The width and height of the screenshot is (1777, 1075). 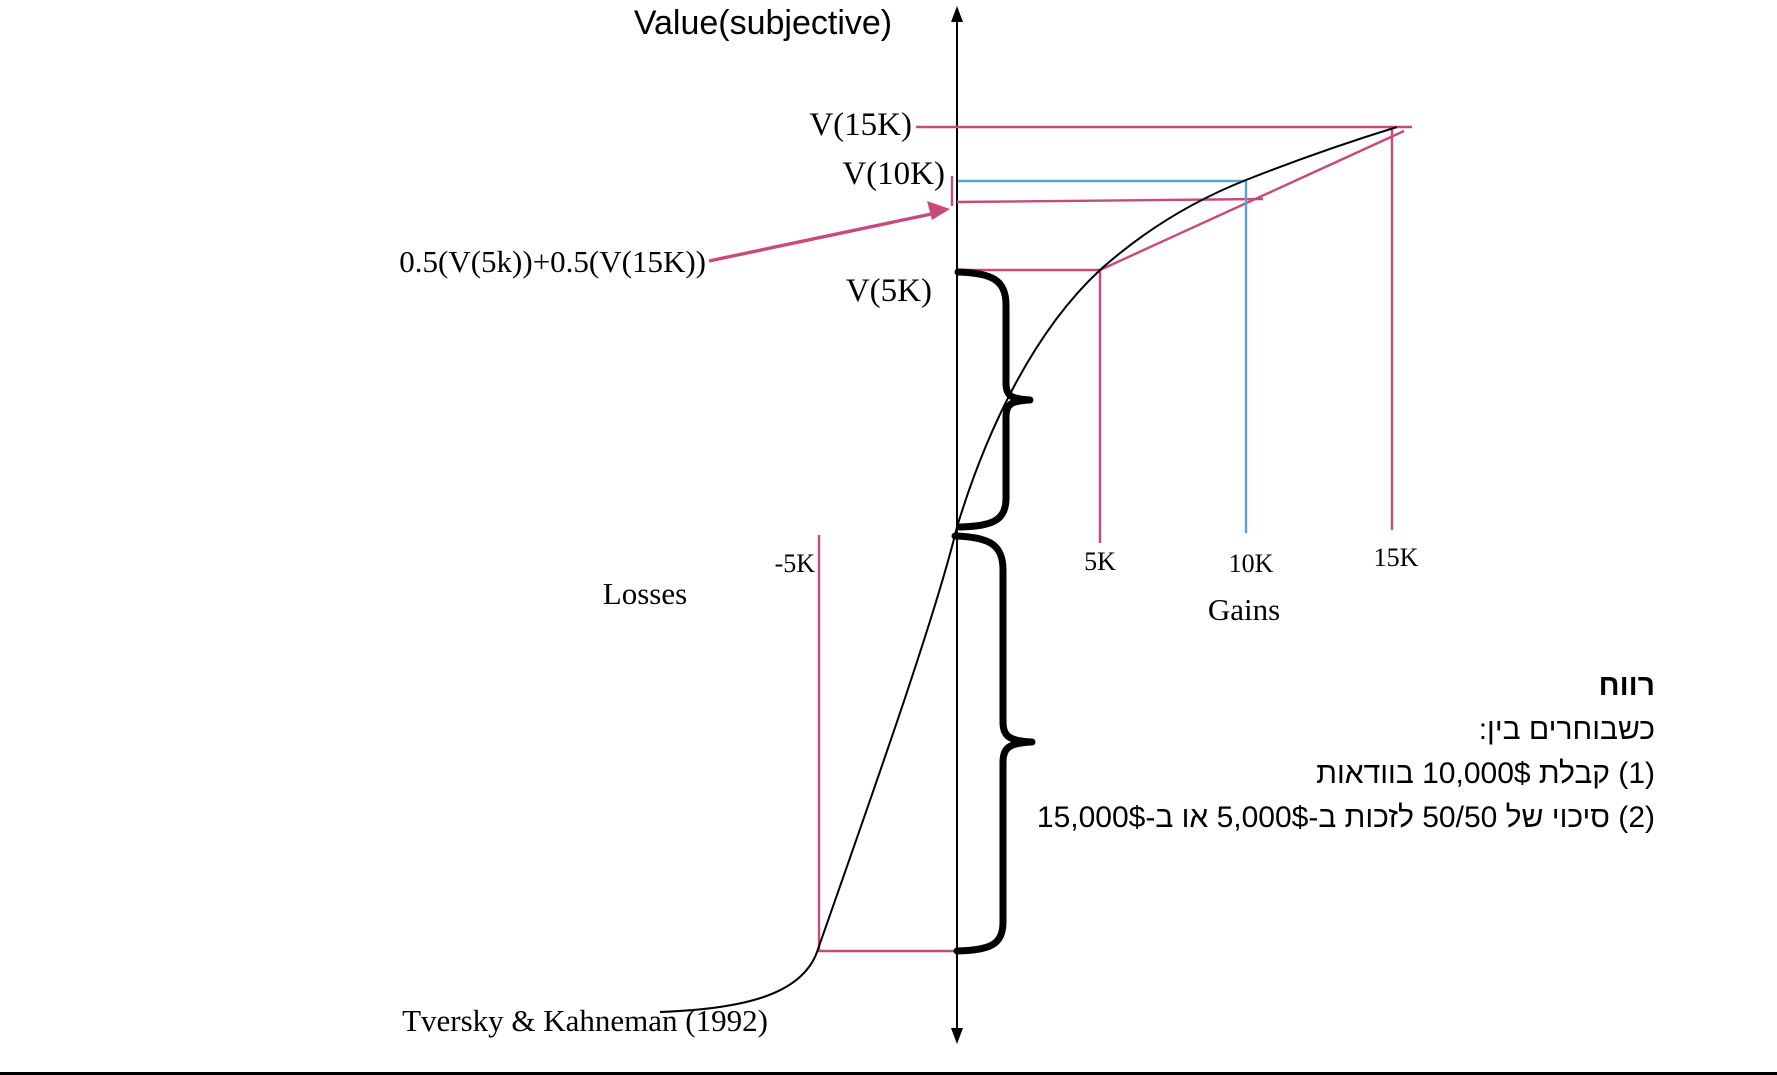 I want to click on slide-bottom-border, so click(x=888, y=1073).